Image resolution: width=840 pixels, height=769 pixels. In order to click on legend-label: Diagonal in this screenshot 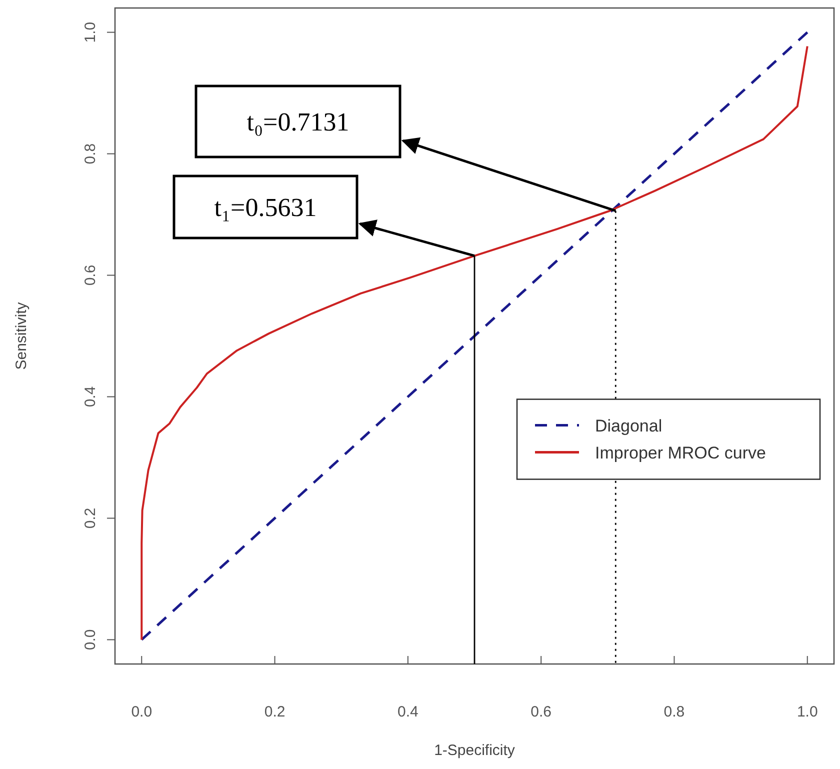, I will do `click(628, 426)`.